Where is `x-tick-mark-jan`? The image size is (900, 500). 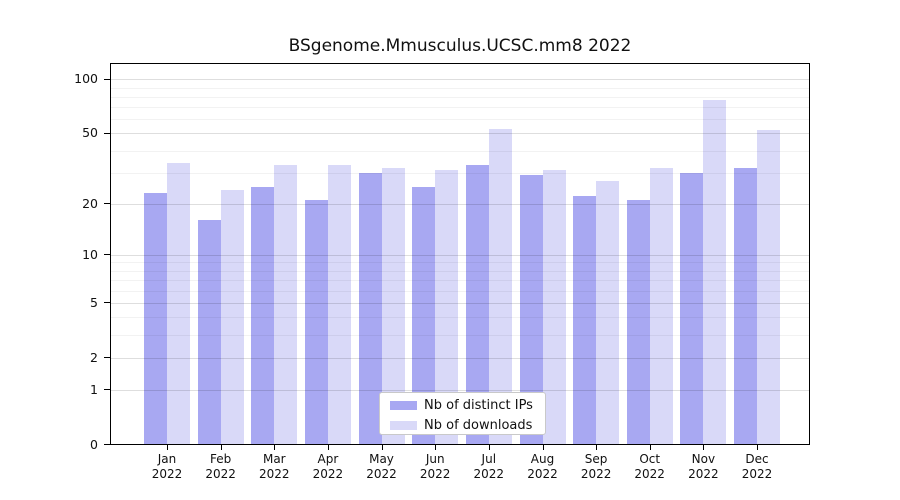
x-tick-mark-jan is located at coordinates (167, 447).